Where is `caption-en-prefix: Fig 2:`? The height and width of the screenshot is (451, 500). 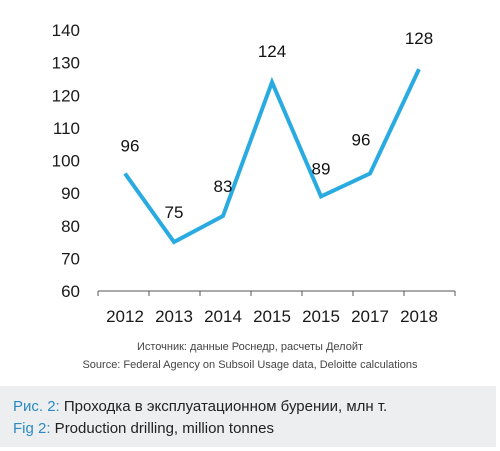 caption-en-prefix: Fig 2: is located at coordinates (32, 428).